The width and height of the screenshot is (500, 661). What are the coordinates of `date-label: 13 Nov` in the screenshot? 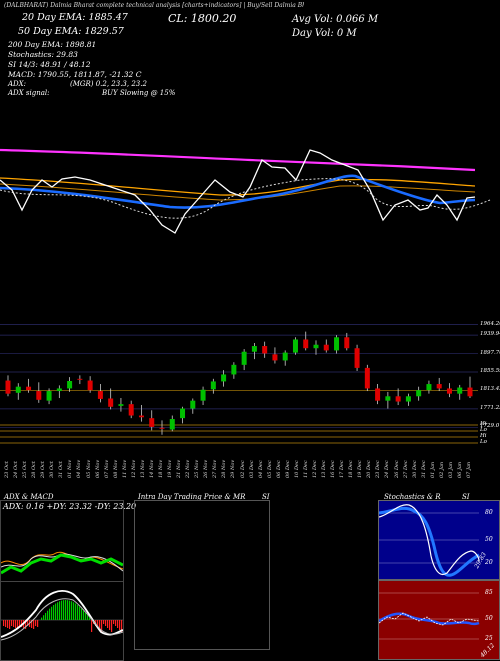 It's located at (142, 468).